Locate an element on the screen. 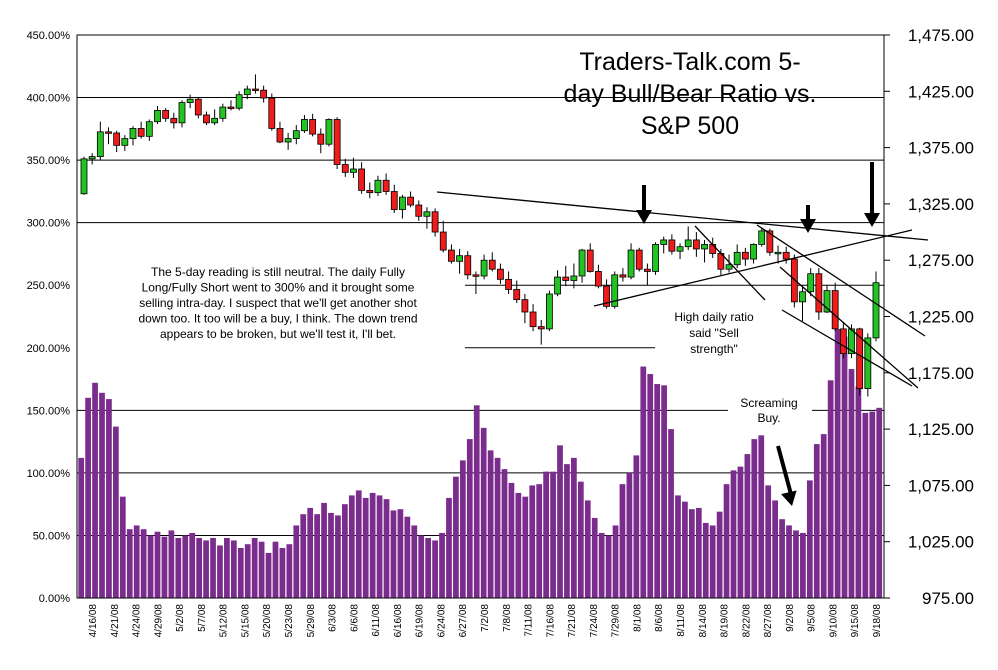 Image resolution: width=998 pixels, height=670 pixels. down-arrow-head is located at coordinates (644, 217).